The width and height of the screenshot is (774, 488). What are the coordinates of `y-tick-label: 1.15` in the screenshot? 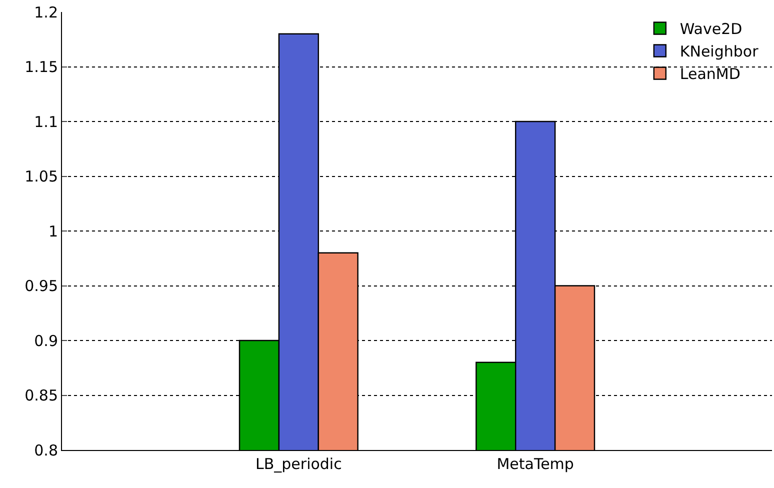 It's located at (41, 67).